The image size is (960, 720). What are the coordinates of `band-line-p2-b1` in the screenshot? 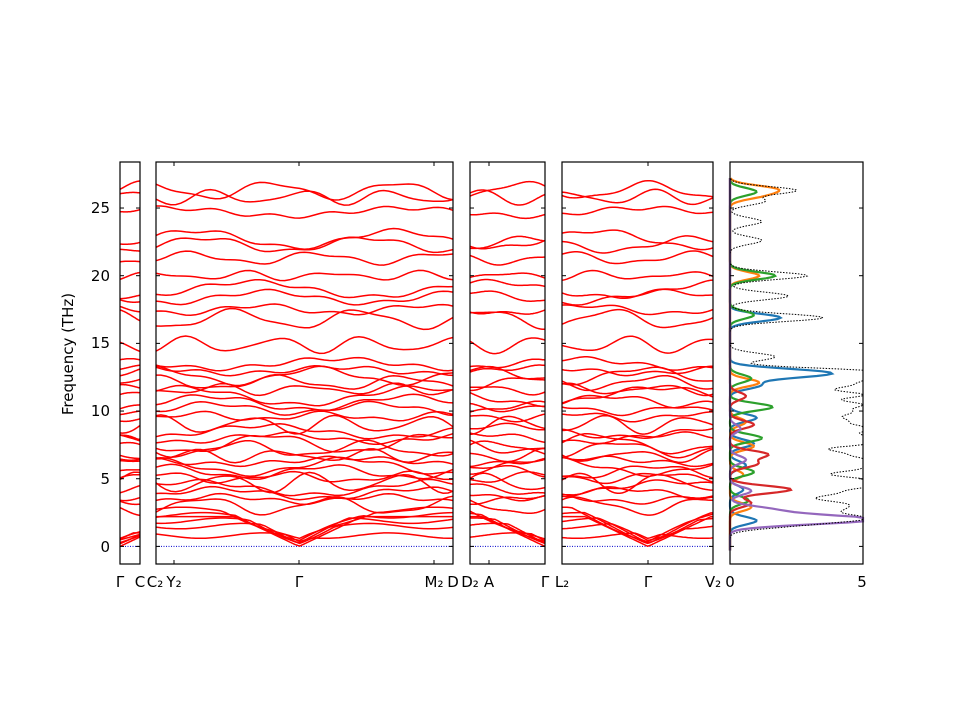 It's located at (304, 531).